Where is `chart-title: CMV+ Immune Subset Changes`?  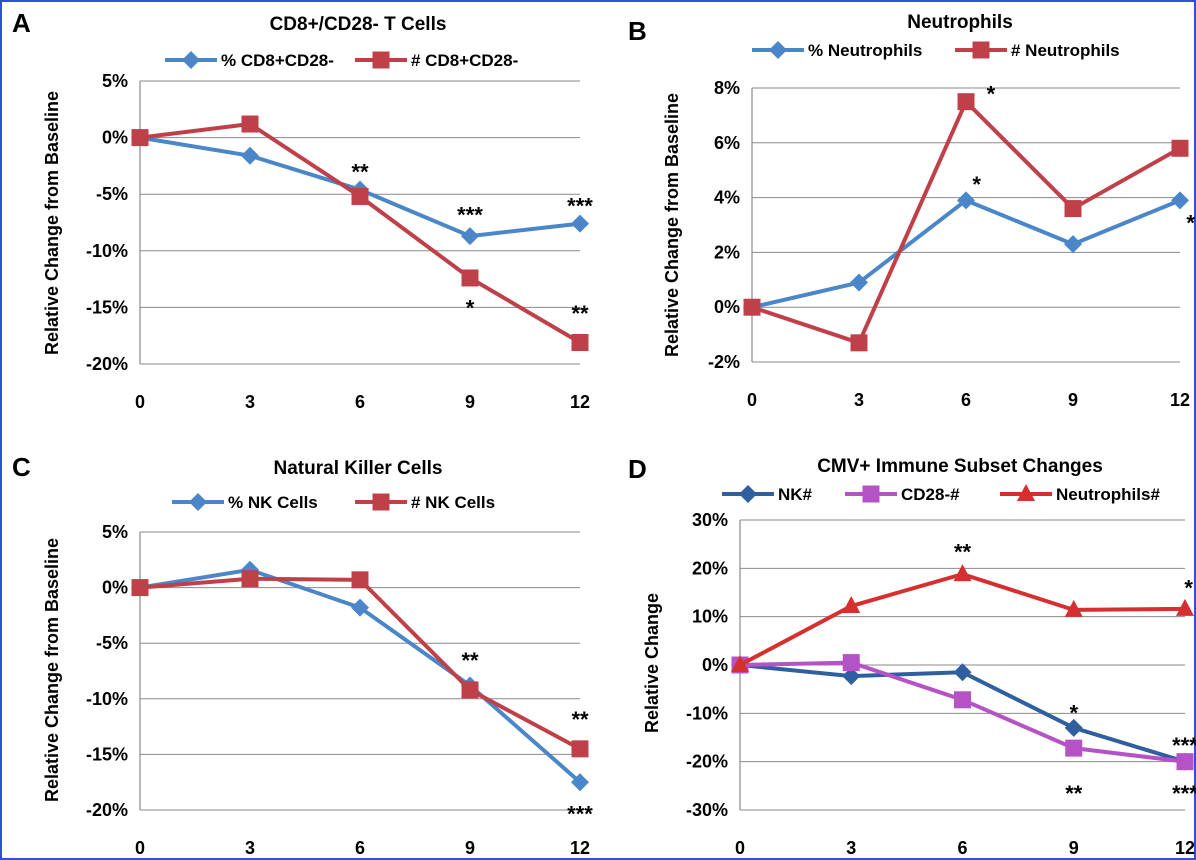
chart-title: CMV+ Immune Subset Changes is located at coordinates (960, 466).